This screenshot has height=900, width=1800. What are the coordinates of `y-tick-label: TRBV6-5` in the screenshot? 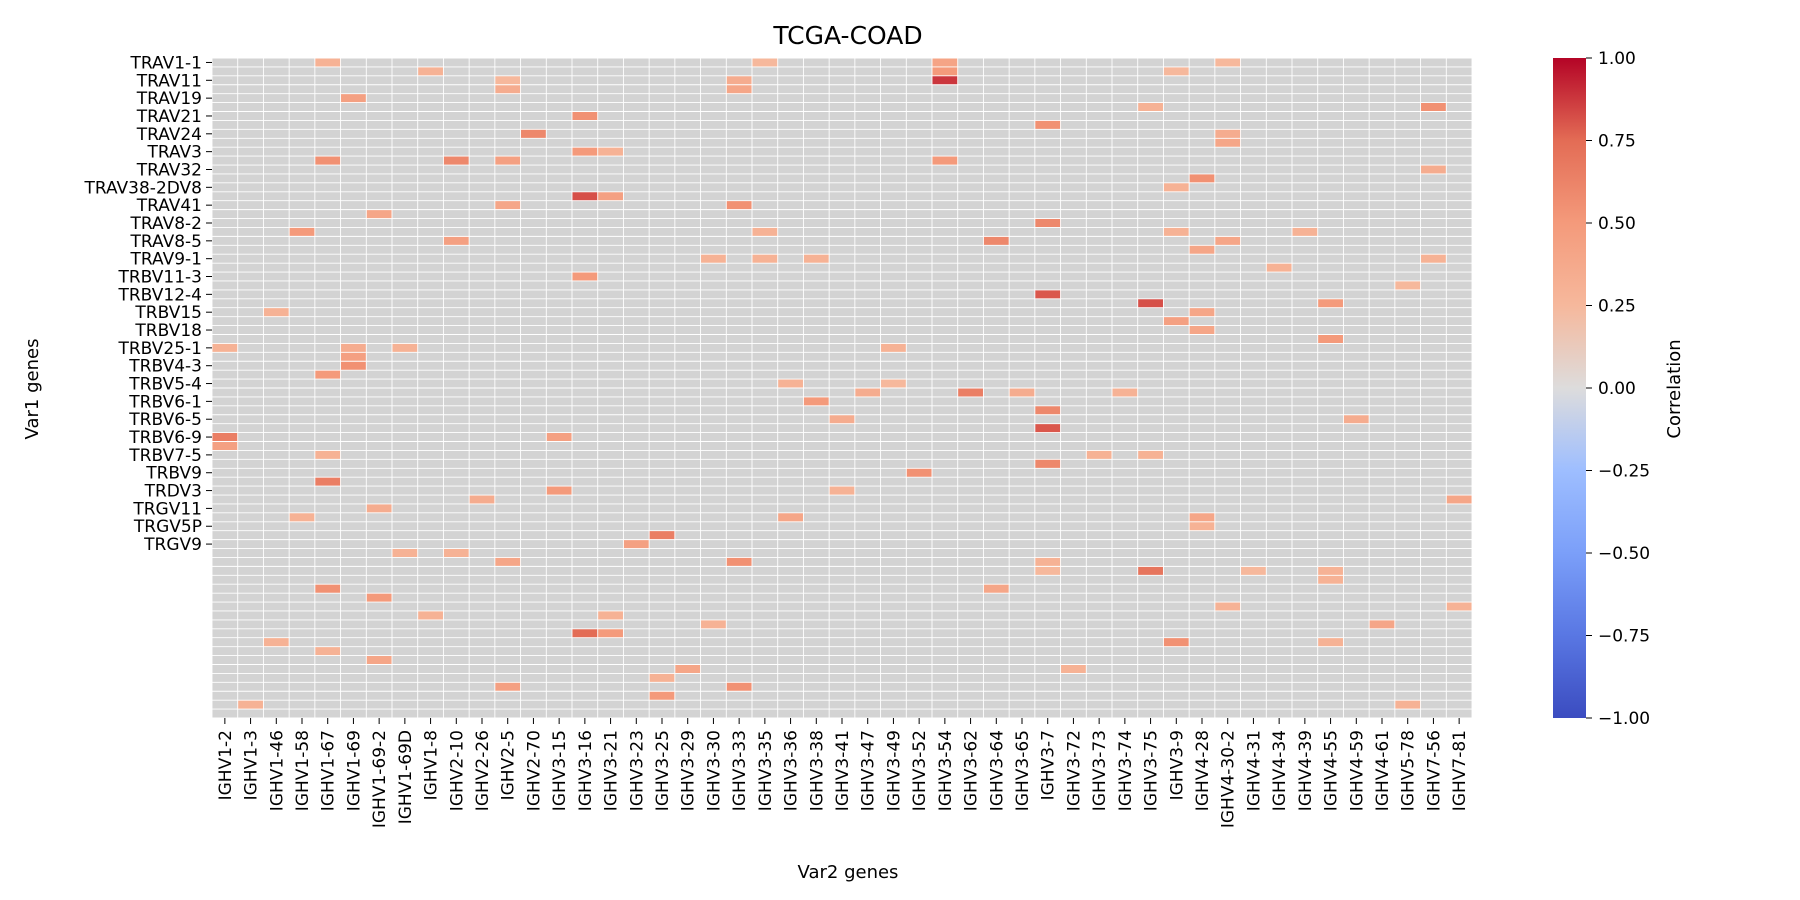 It's located at (165, 420).